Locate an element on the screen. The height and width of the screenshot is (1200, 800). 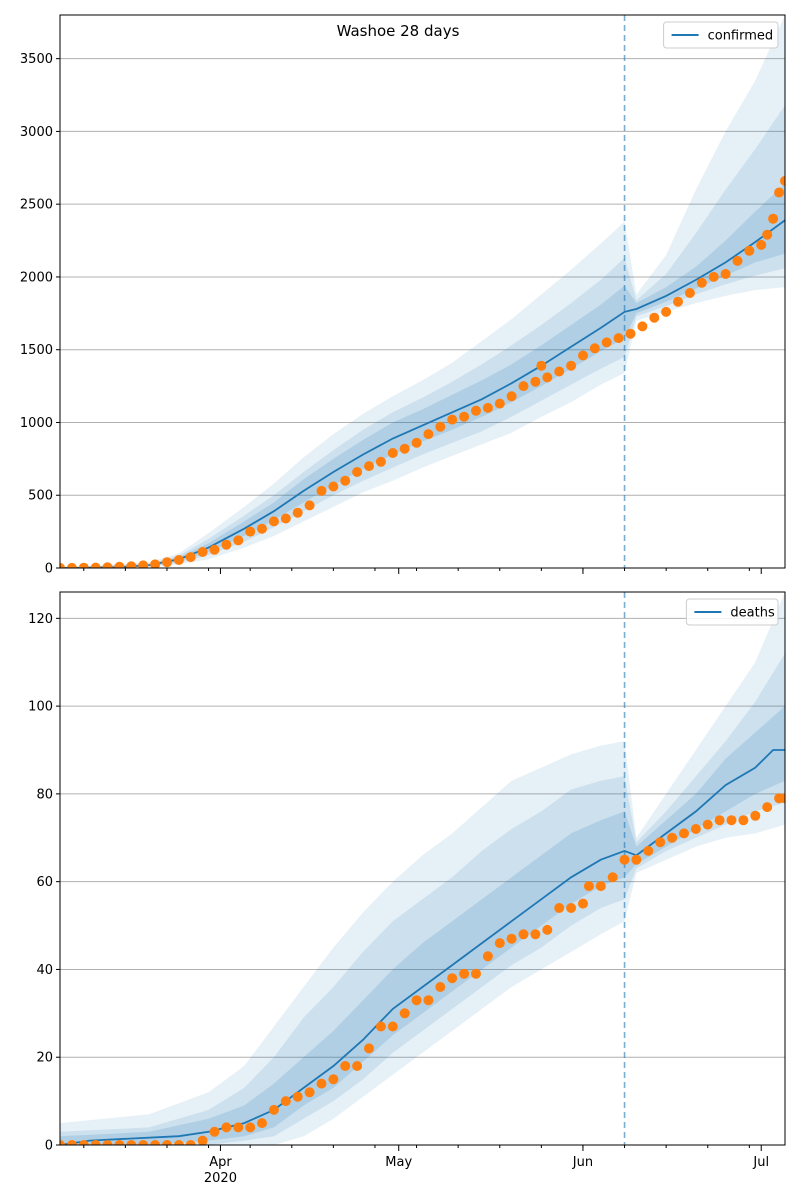
x-tick-label: May is located at coordinates (398, 1162).